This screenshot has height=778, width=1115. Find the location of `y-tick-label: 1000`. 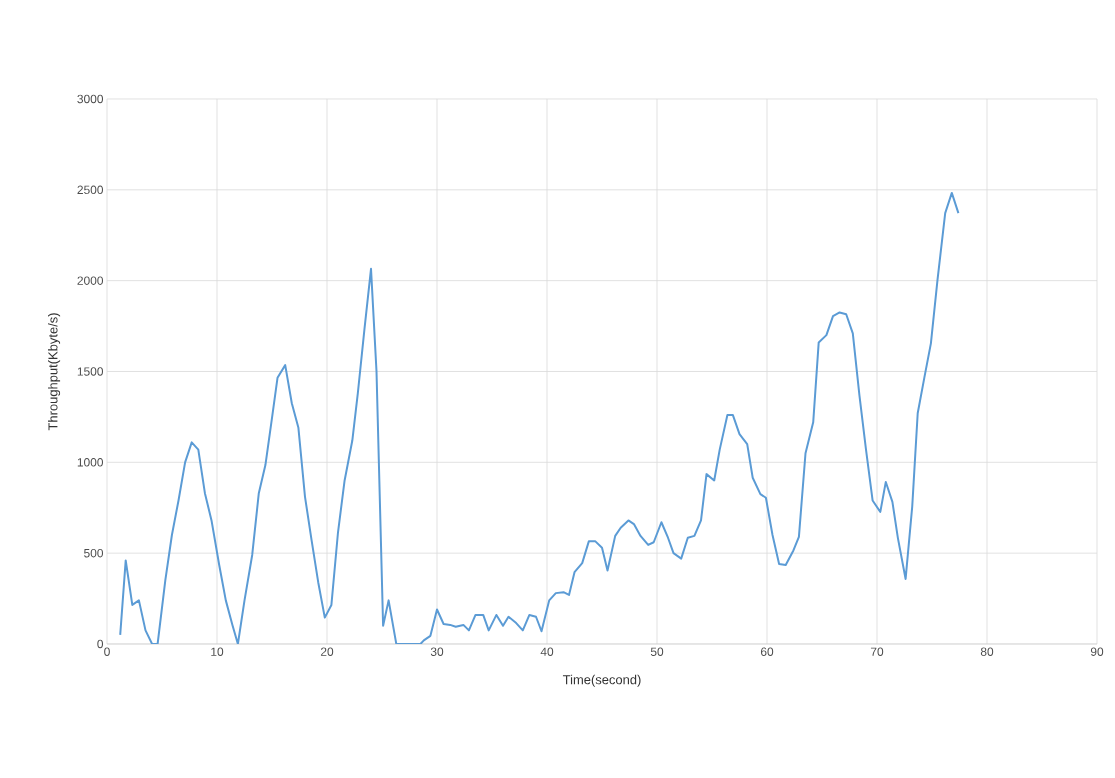

y-tick-label: 1000 is located at coordinates (90, 462).